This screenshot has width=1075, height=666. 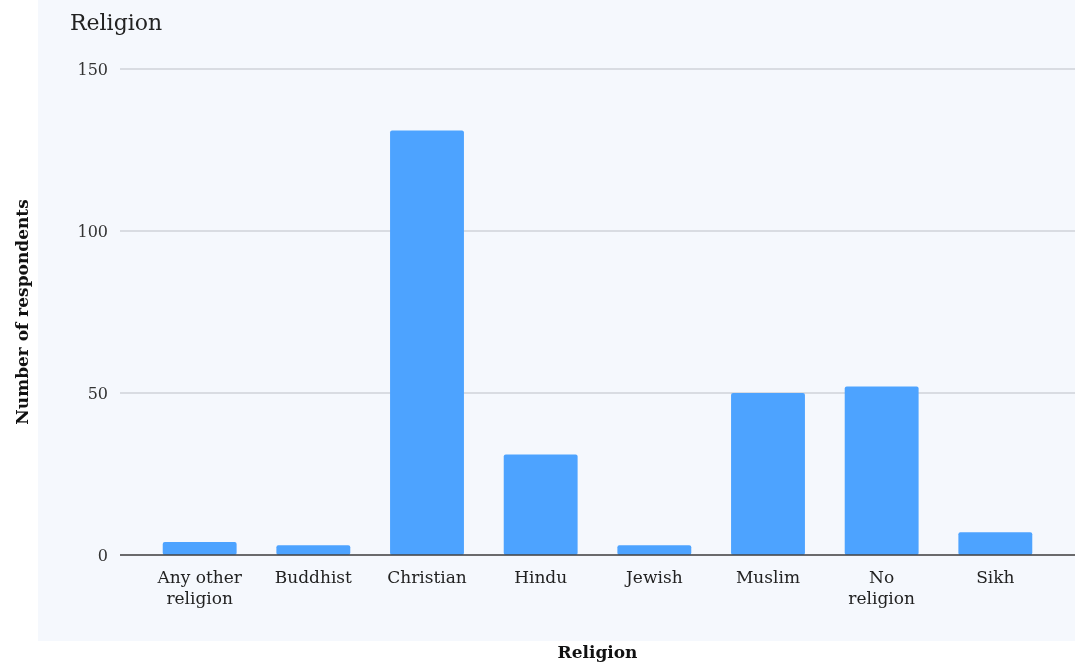 What do you see at coordinates (597, 652) in the screenshot?
I see `x-axis-title: Religion` at bounding box center [597, 652].